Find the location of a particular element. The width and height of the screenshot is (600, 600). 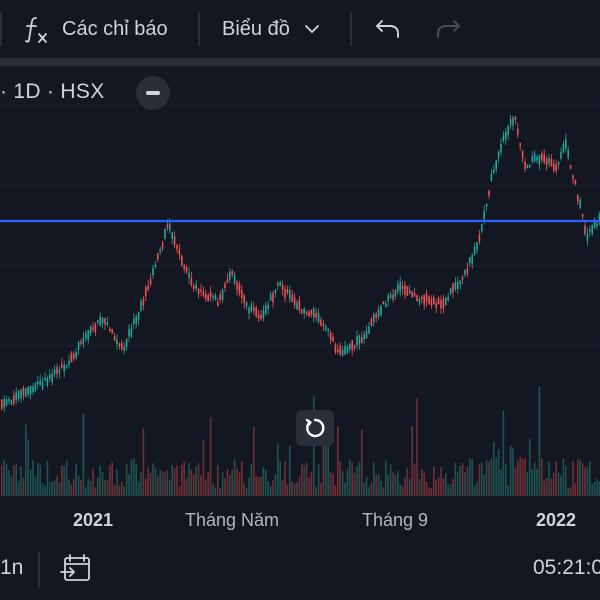

time-axis: 2021 Tháng Năm Tháng 9 2022 is located at coordinates (300, 519).